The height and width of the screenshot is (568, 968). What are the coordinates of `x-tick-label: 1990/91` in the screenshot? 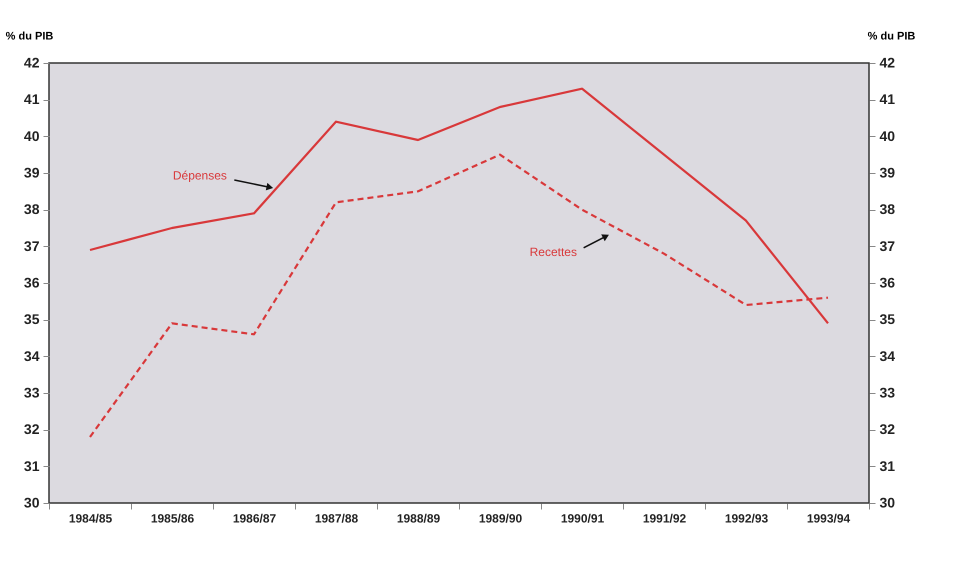 It's located at (582, 519).